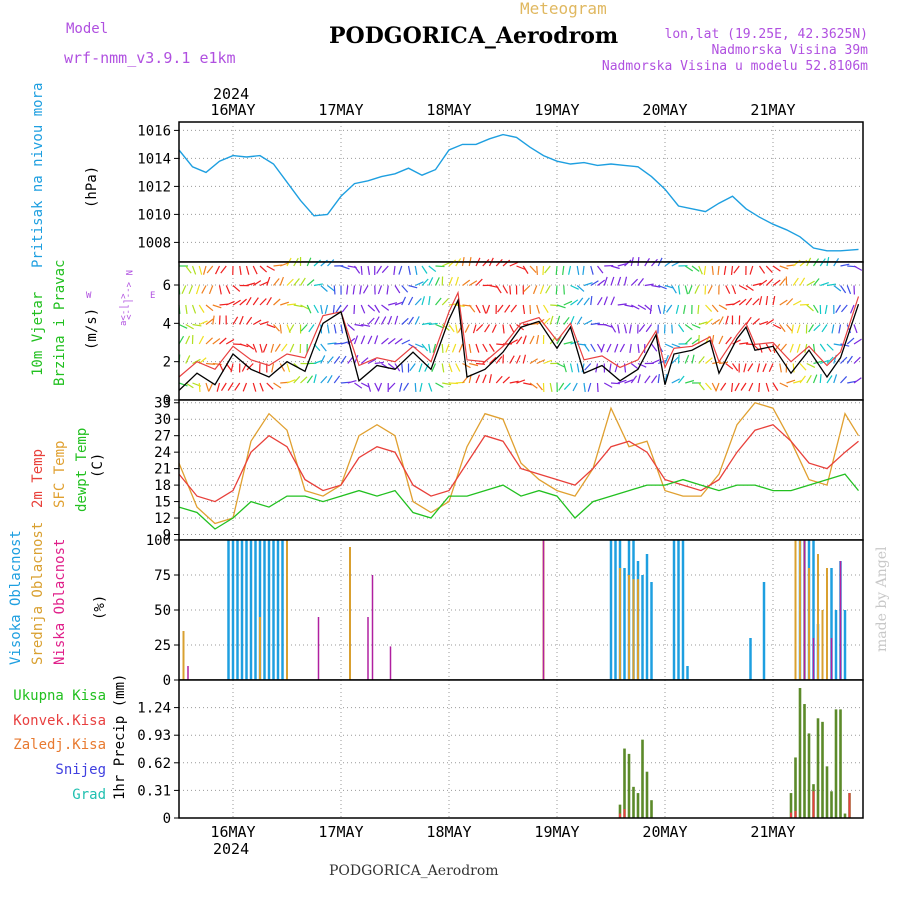 Image resolution: width=900 pixels, height=904 pixels. What do you see at coordinates (92, 187) in the screenshot?
I see `pressure-unit: (hPa)` at bounding box center [92, 187].